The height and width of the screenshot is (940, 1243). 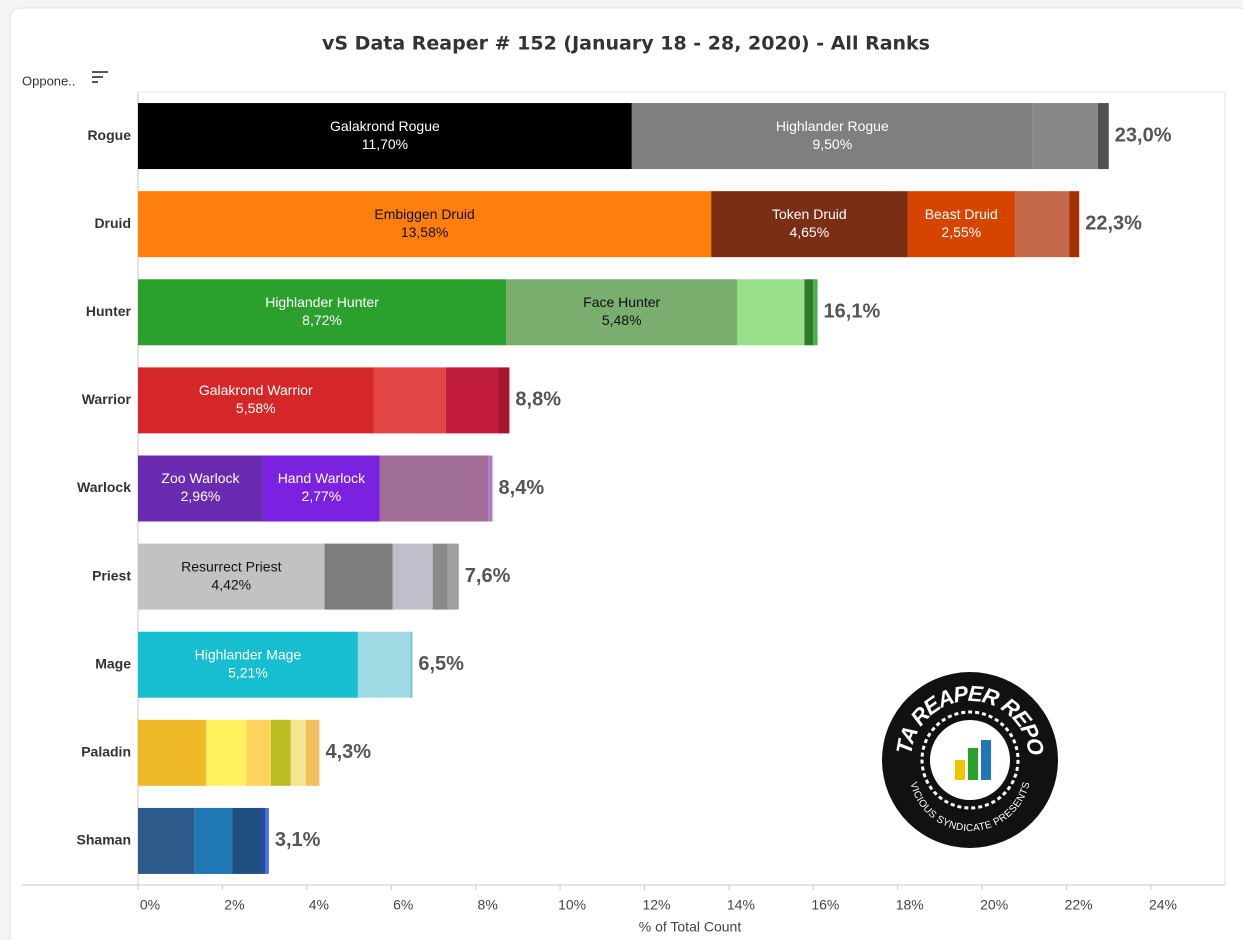 What do you see at coordinates (106, 752) in the screenshot?
I see `category-label: Paladin` at bounding box center [106, 752].